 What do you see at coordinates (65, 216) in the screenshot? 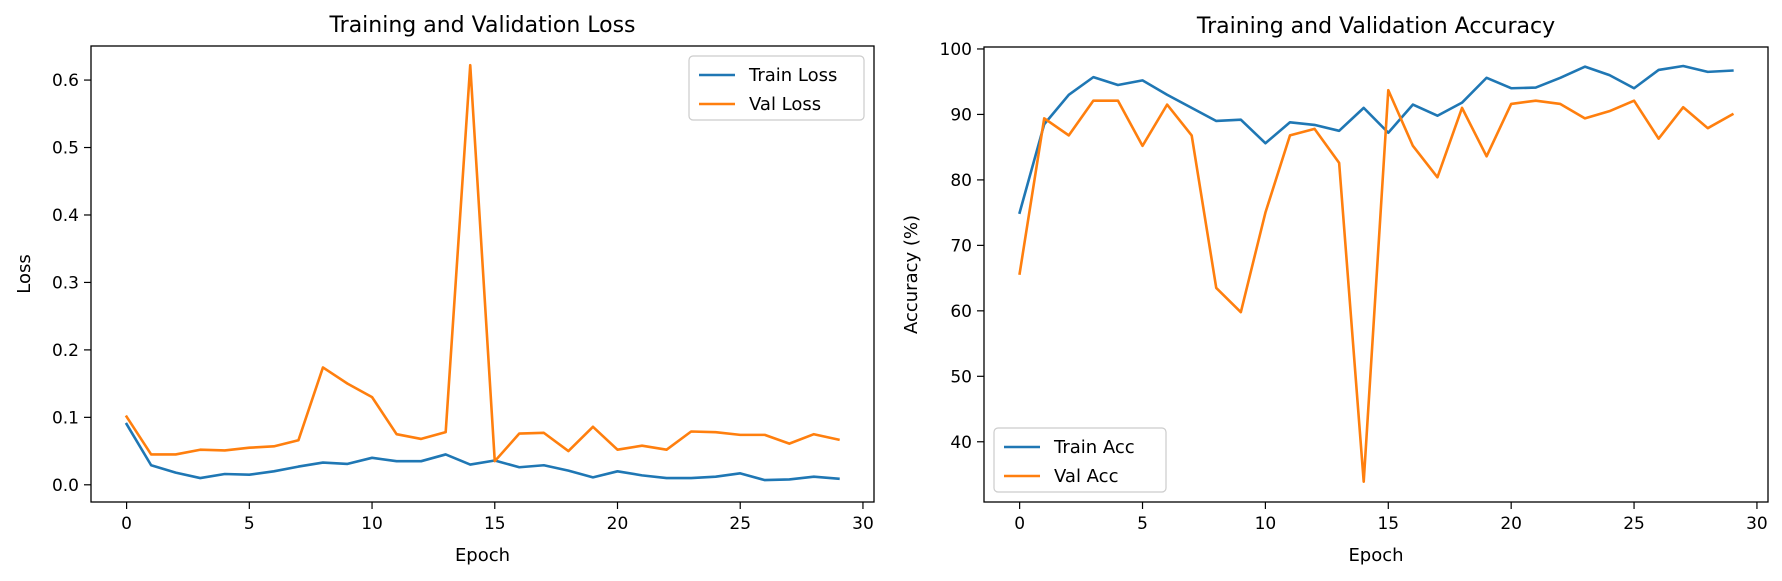
I see `loss-y-tick-label: 0.4` at bounding box center [65, 216].